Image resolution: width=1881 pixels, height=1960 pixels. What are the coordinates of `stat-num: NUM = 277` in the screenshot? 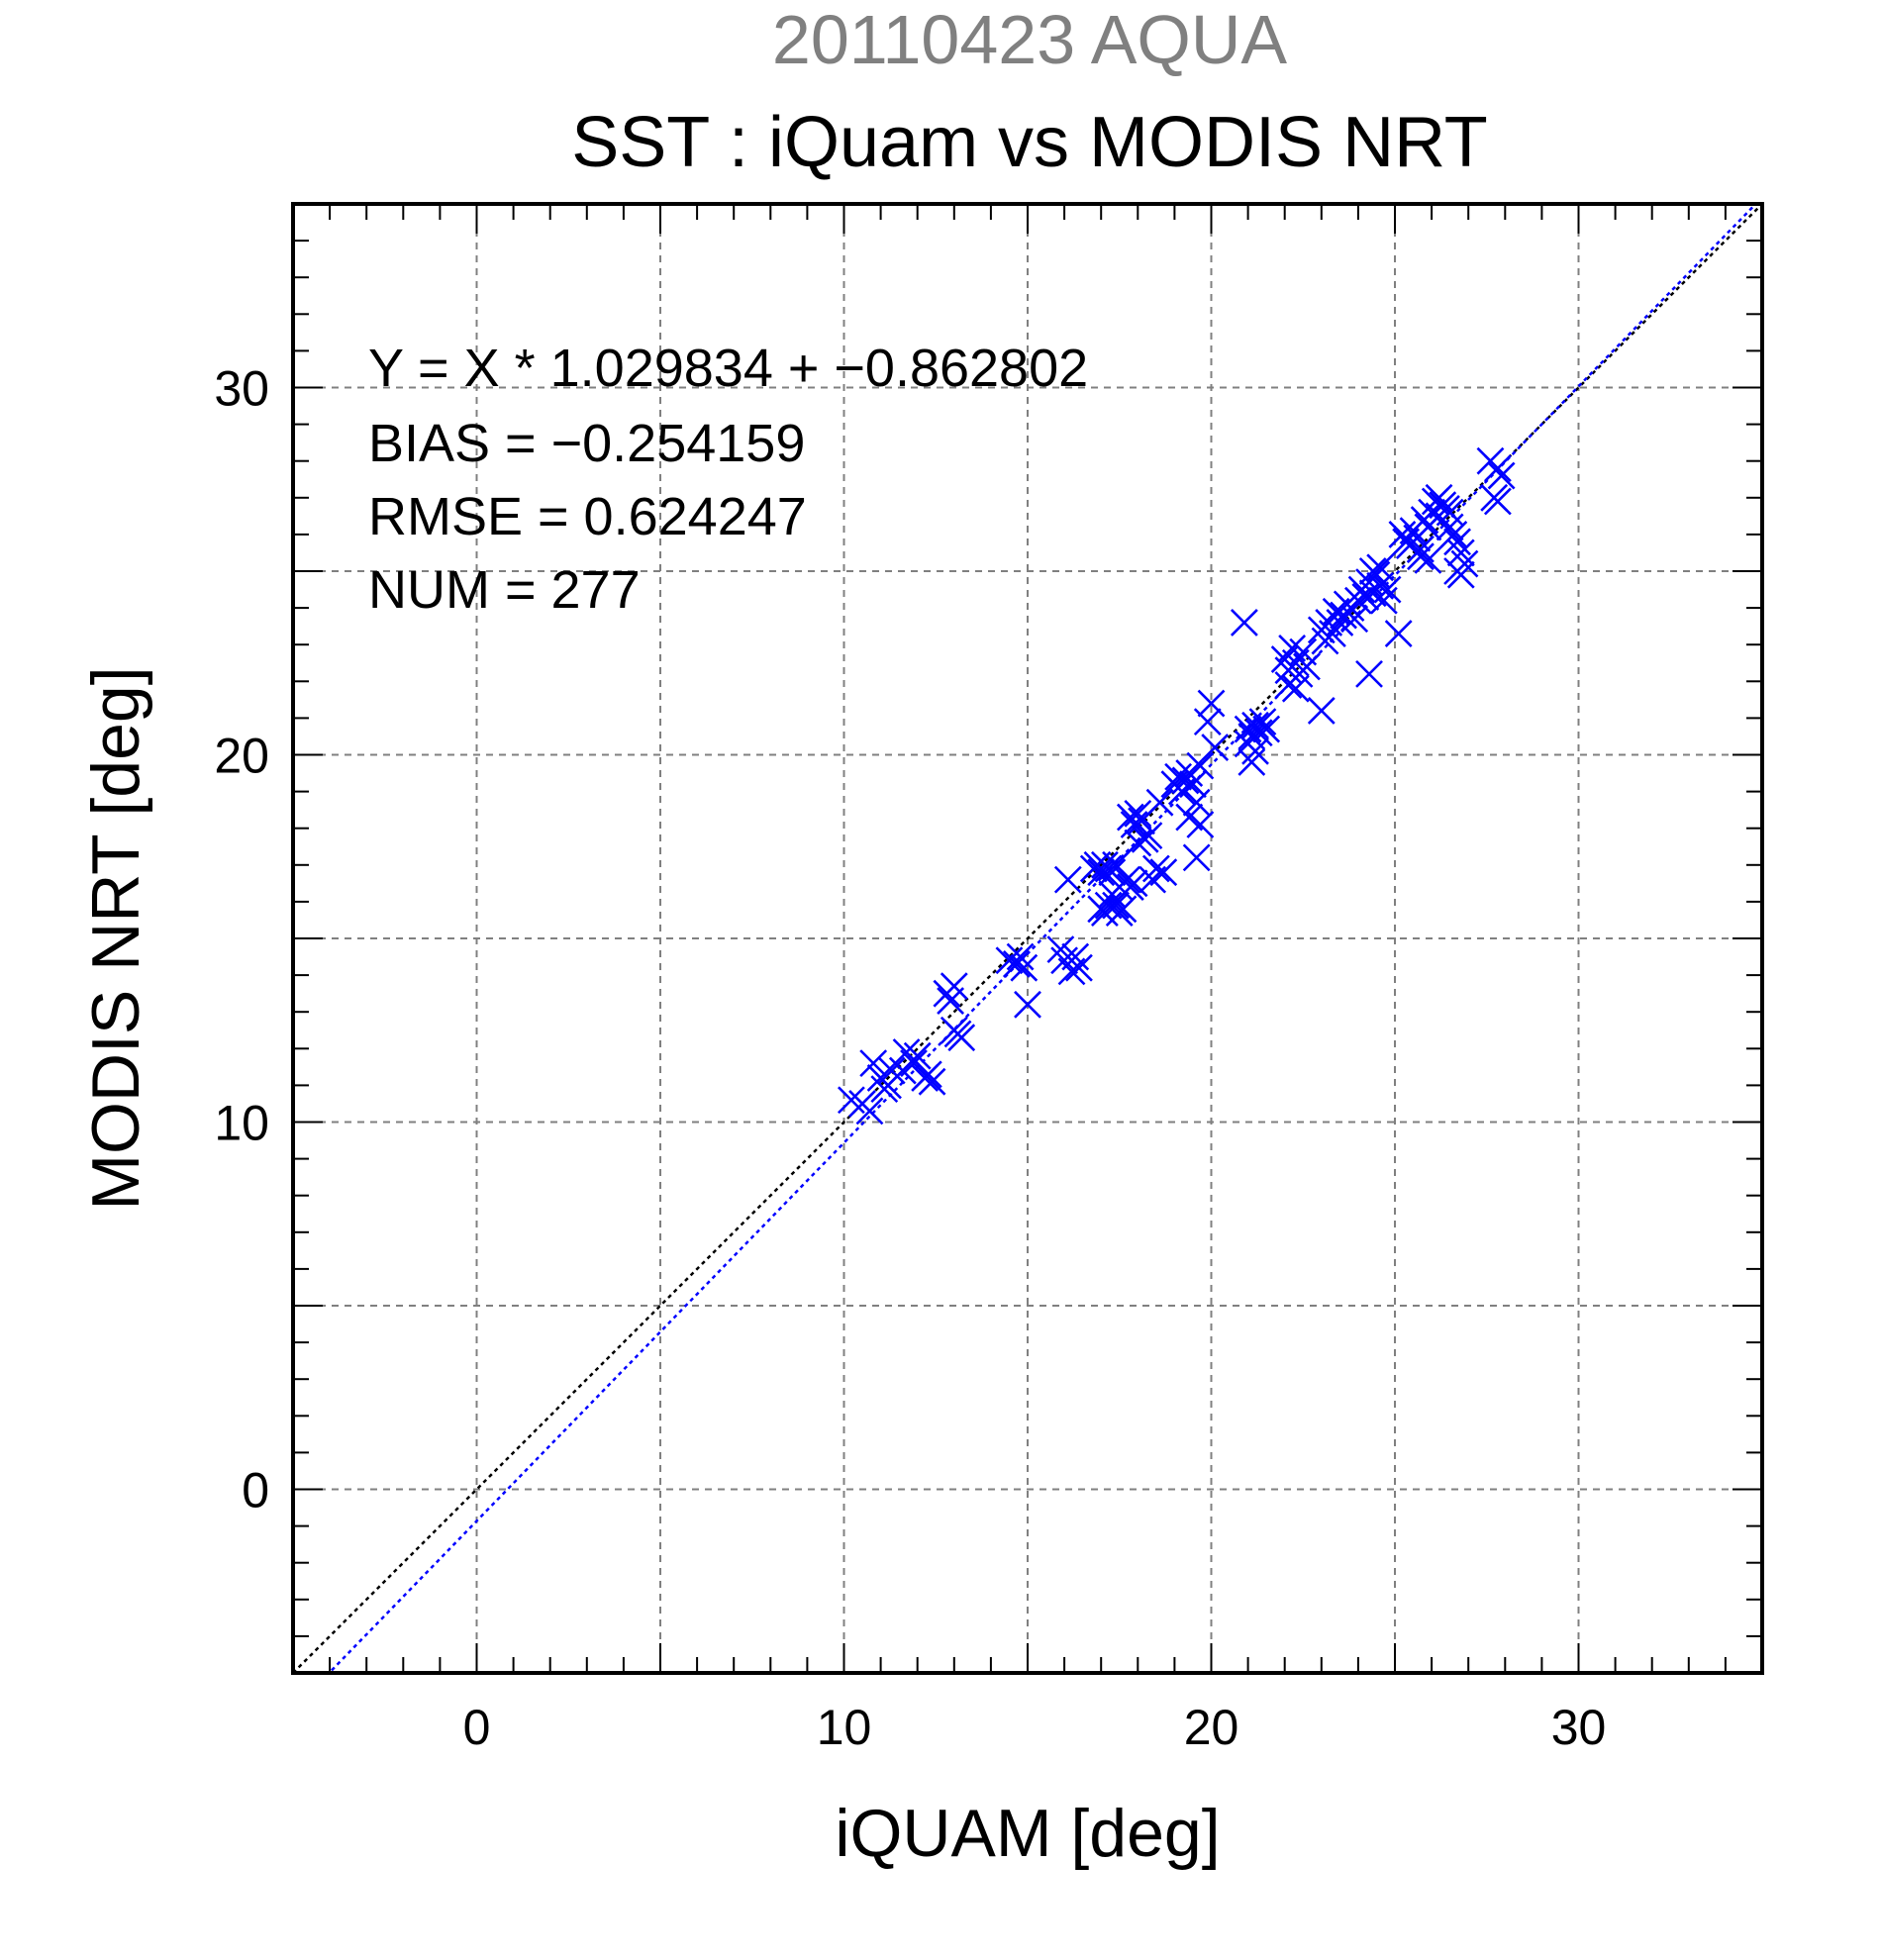 It's located at (505, 590).